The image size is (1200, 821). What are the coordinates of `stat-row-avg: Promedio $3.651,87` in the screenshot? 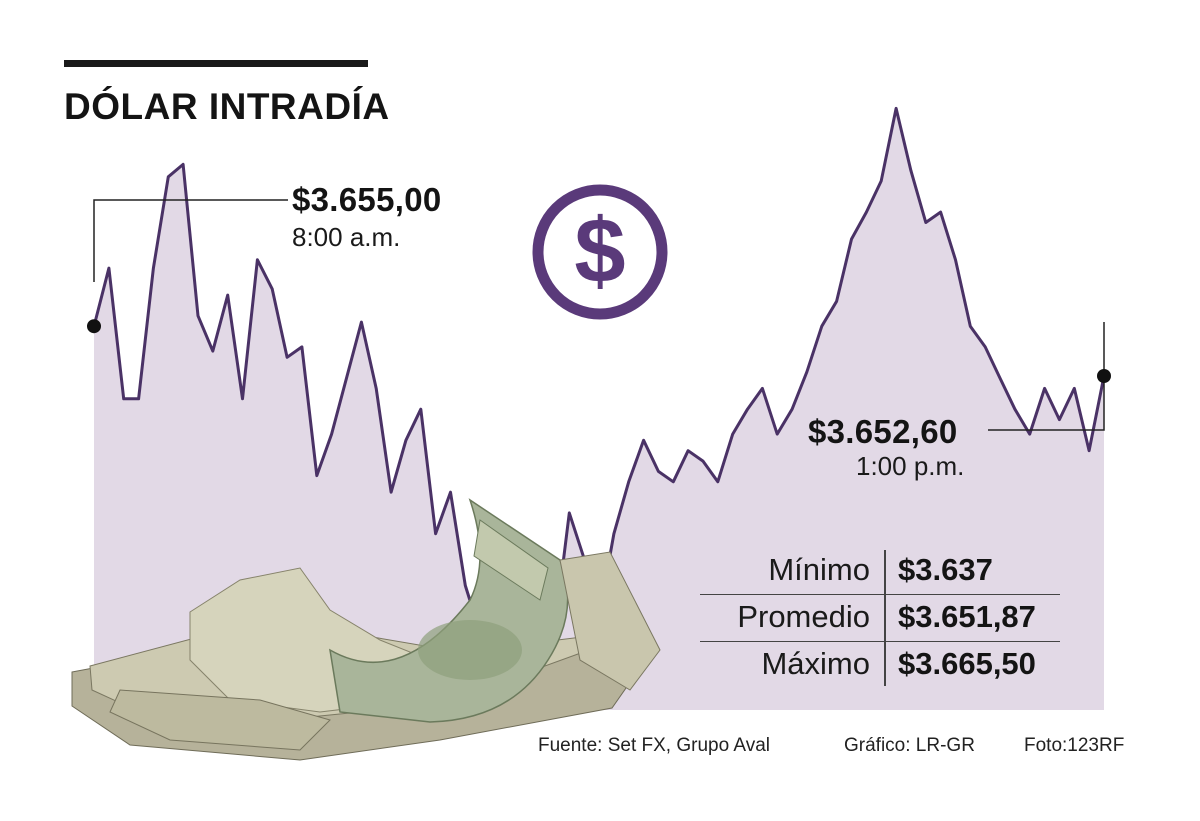 It's located at (880, 618).